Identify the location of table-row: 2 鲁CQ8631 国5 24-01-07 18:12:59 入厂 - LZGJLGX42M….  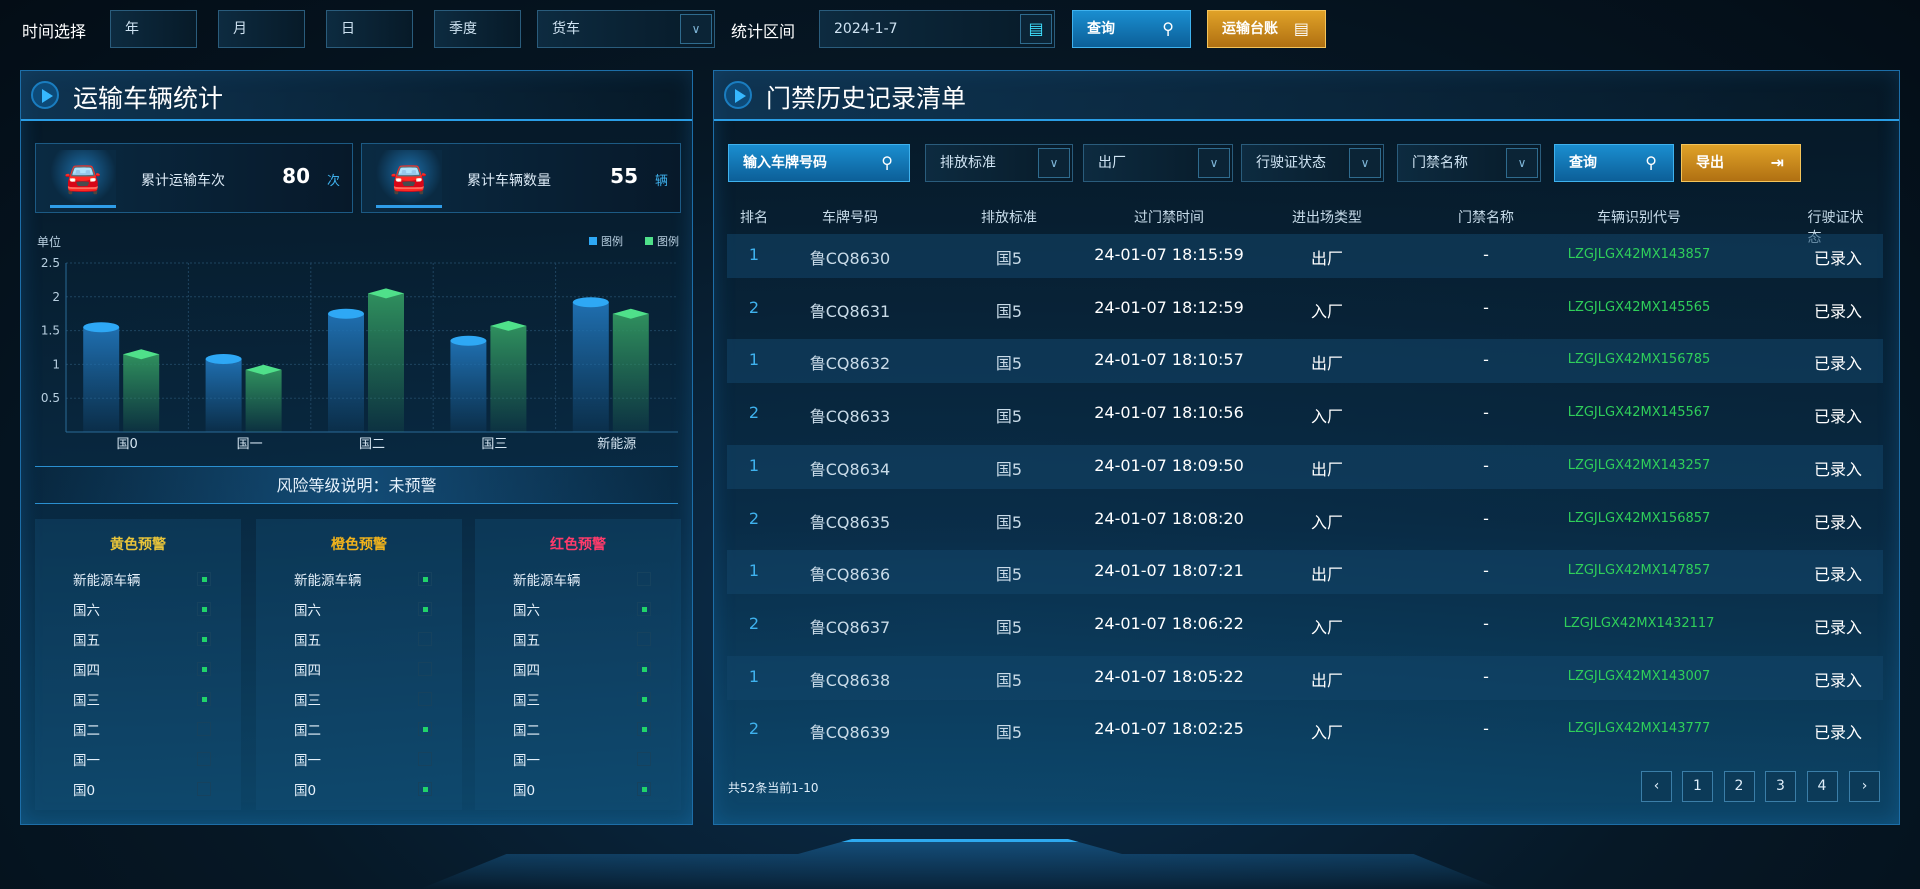
(1305, 309).